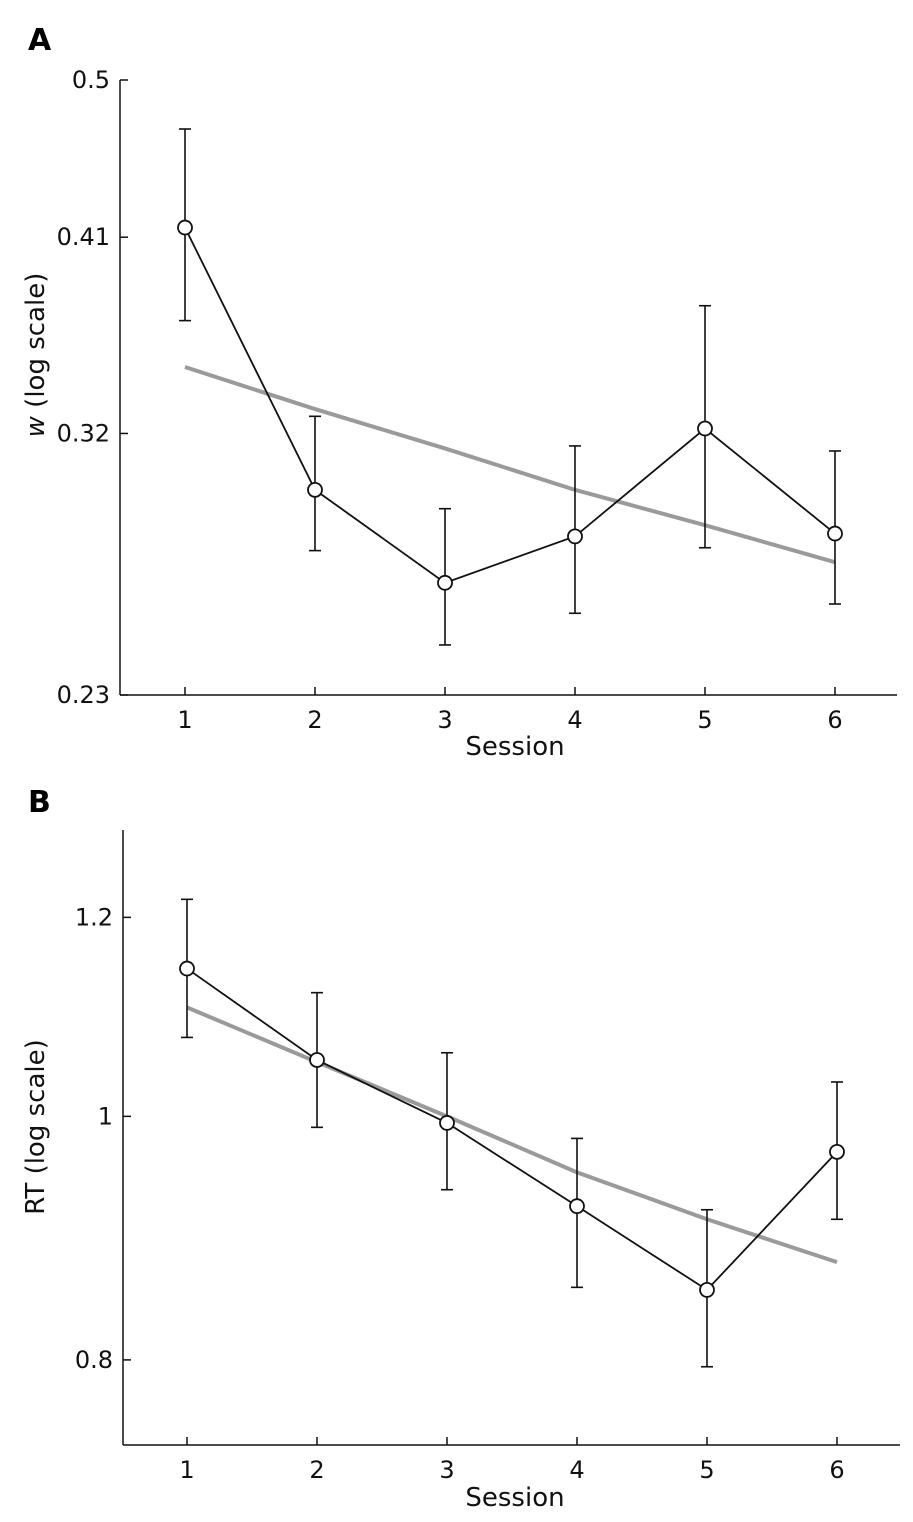  I want to click on panel-a-x-tick-label: 2, so click(314, 720).